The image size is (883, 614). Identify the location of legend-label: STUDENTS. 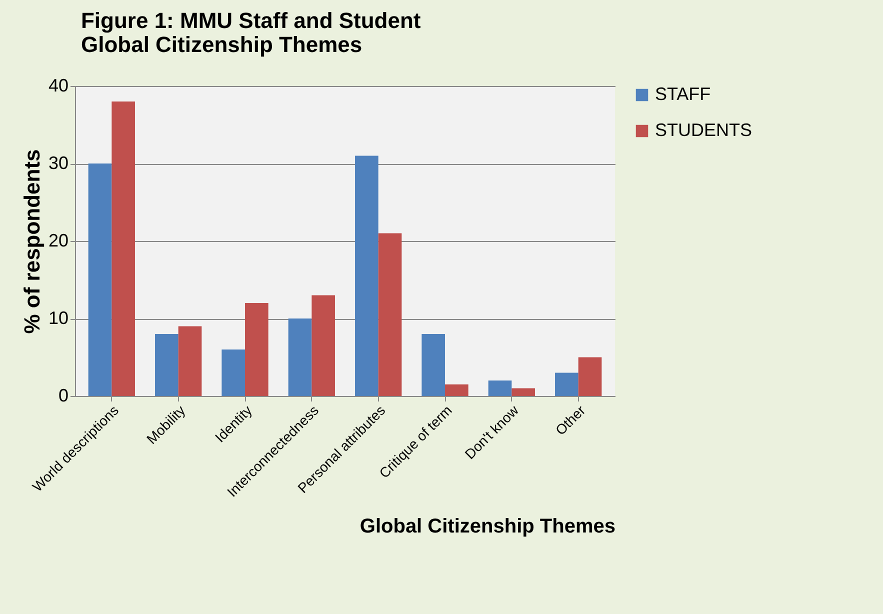
(703, 130).